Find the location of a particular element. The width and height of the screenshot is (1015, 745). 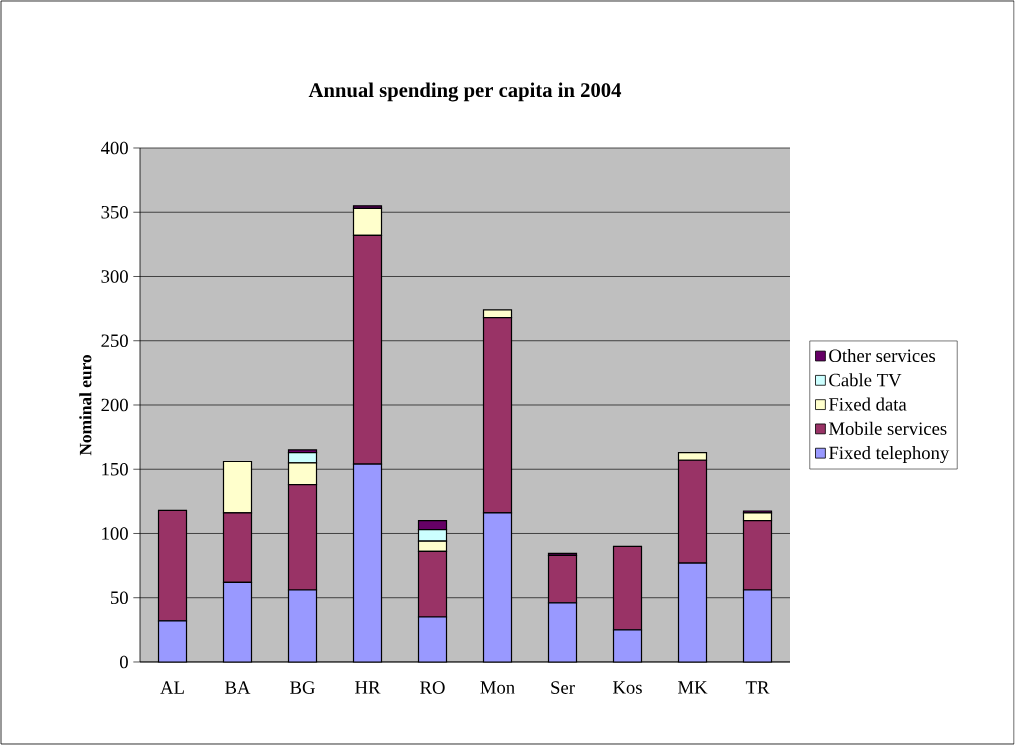

x-tick-label: BG is located at coordinates (302, 687).